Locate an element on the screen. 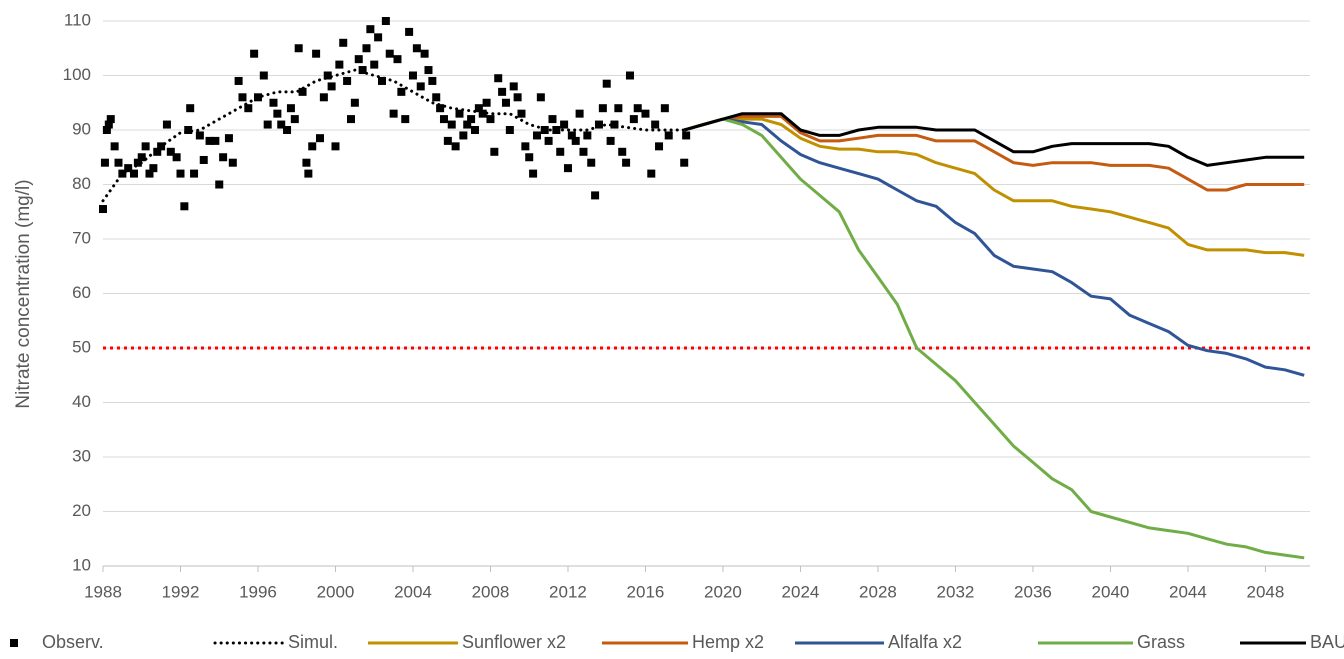 The height and width of the screenshot is (659, 1344). y-tick-label: 50 is located at coordinates (81, 346).